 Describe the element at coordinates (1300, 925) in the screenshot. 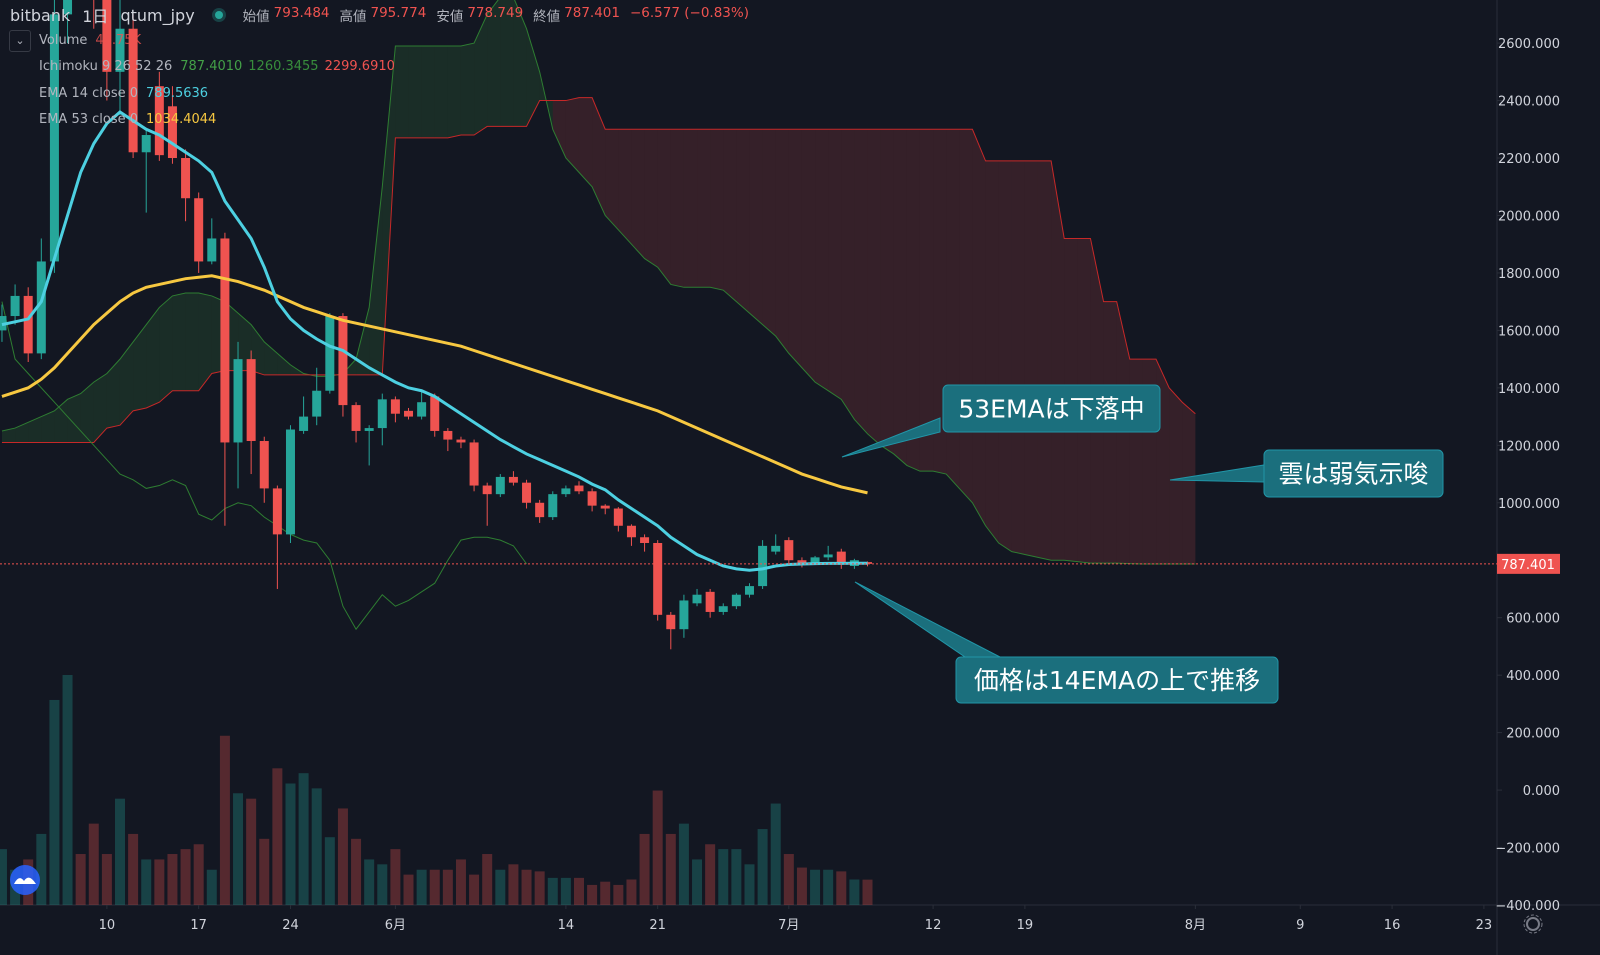

I see `x-tick-label: 9` at that location.